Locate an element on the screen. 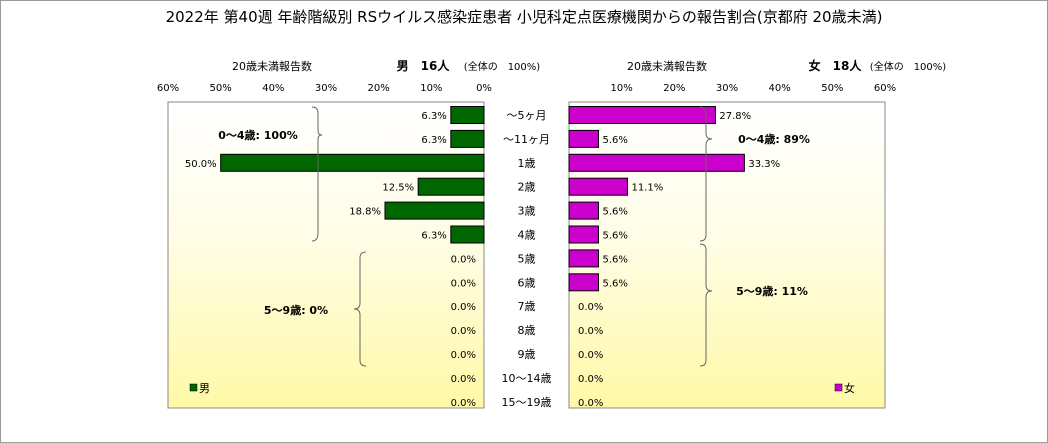  x-tick-label: 0% is located at coordinates (484, 88).